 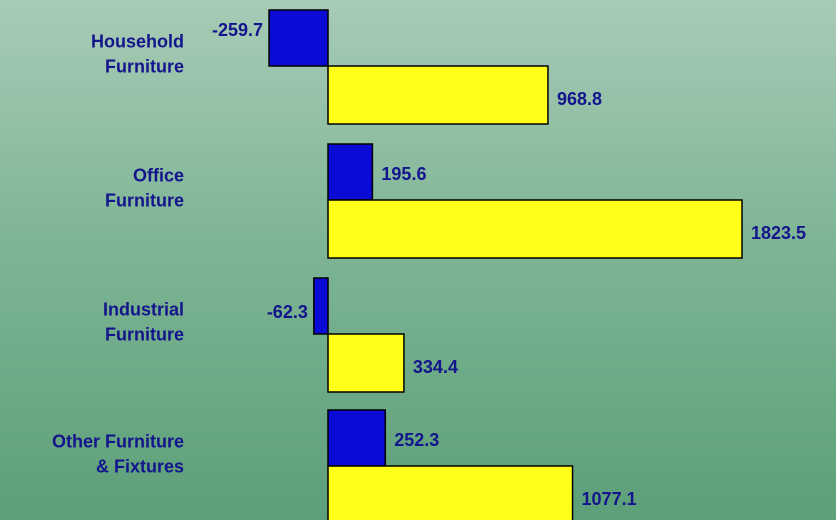 I want to click on data-label: -259.7, so click(x=237, y=30).